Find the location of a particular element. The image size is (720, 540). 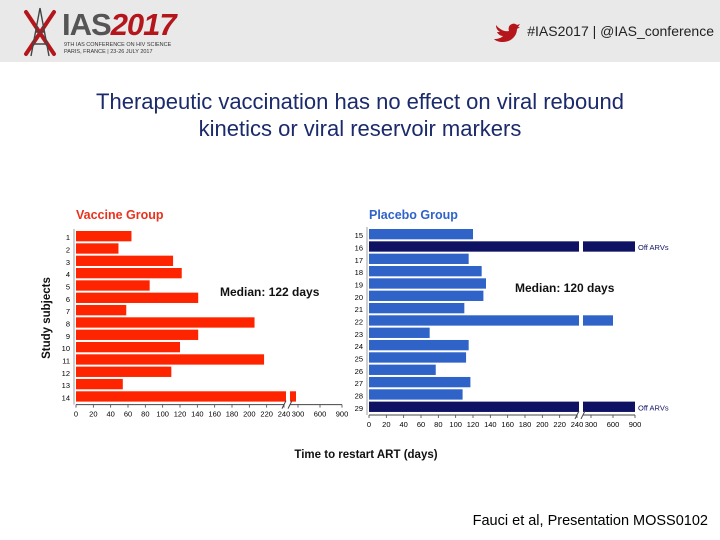

x-tick-label: 120 is located at coordinates (473, 424).